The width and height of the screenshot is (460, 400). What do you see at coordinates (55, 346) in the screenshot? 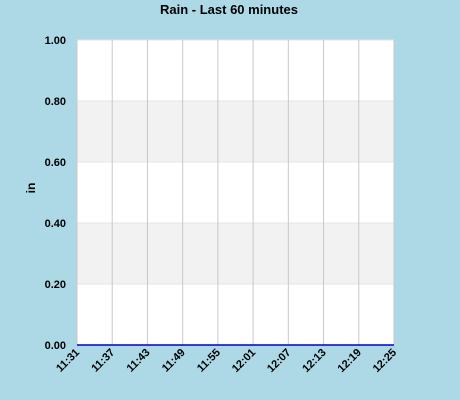
I see `y-tick-label: 0.00` at bounding box center [55, 346].